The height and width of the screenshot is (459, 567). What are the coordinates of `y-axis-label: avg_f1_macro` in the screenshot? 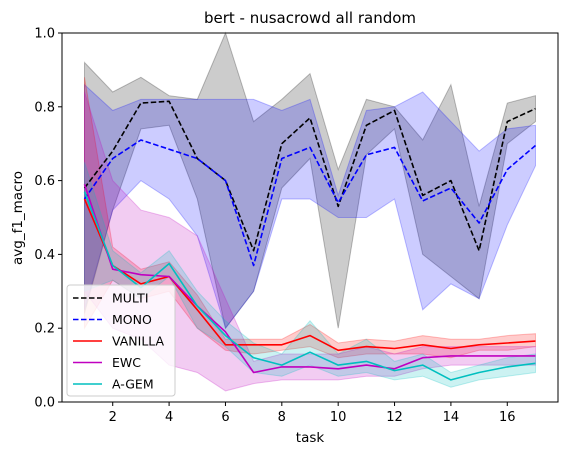 It's located at (18, 218).